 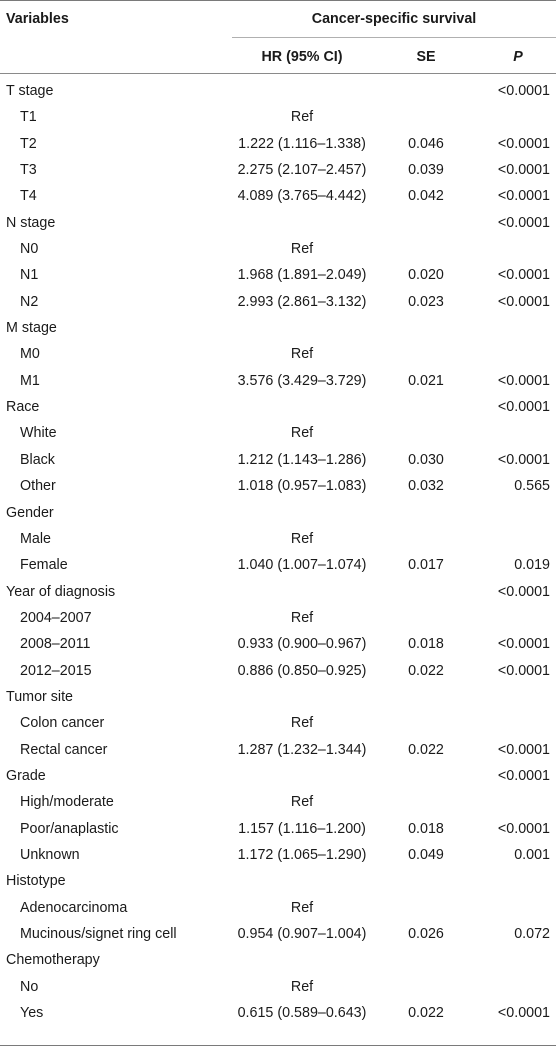 What do you see at coordinates (38, 486) in the screenshot?
I see `row-label: Other` at bounding box center [38, 486].